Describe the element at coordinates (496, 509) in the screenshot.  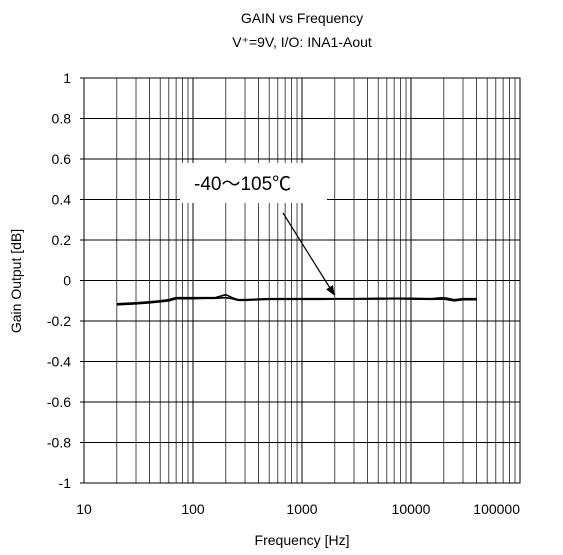
I see `x-tick-label: 100000` at that location.